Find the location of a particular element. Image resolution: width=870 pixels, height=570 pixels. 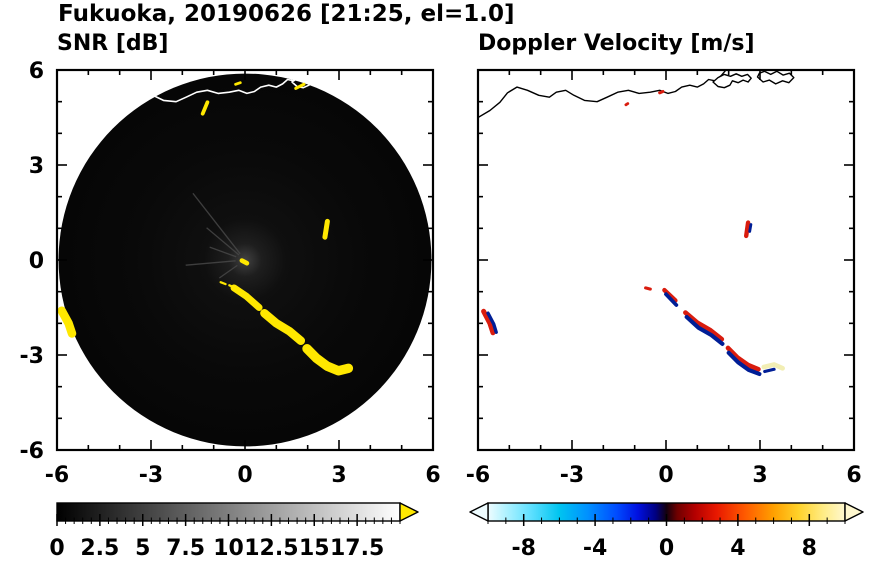

colorbar-tick-label: -4 is located at coordinates (595, 548).